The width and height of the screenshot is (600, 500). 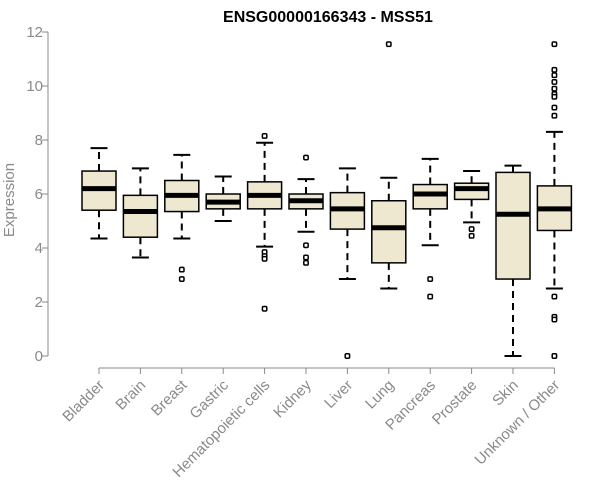 What do you see at coordinates (505, 393) in the screenshot?
I see `x-tick-label: Skin` at bounding box center [505, 393].